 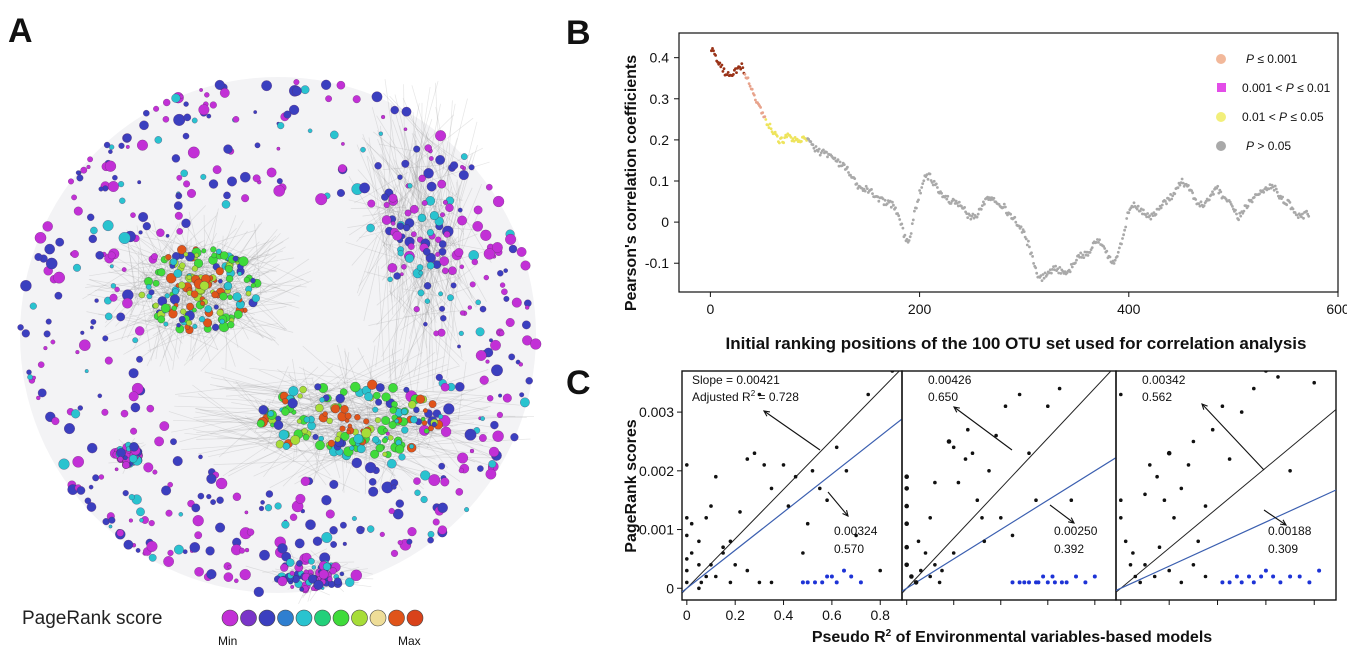 I want to click on c-ytick-label: 0, so click(x=670, y=588).